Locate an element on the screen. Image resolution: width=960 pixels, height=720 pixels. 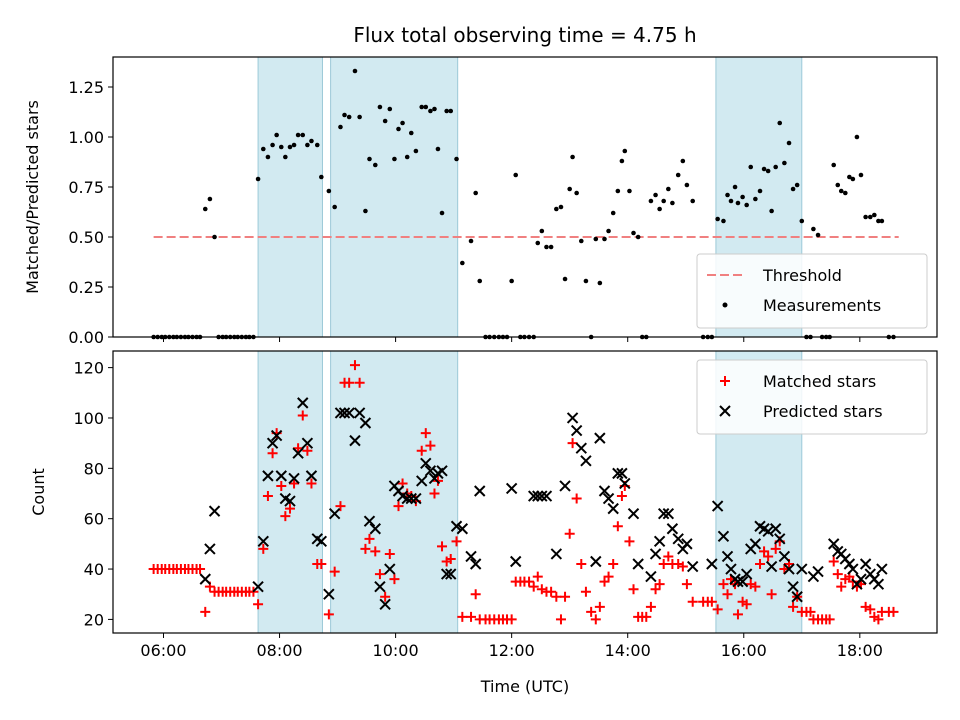
legend: Matched stars Predicted stars is located at coordinates (812, 397).